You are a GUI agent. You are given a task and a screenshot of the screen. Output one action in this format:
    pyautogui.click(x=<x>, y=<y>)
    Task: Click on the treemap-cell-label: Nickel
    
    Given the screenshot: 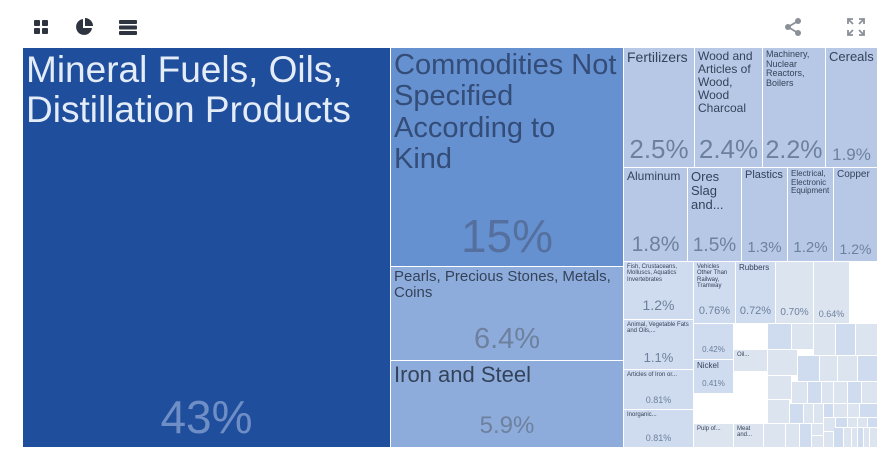 What is the action you would take?
    pyautogui.click(x=708, y=365)
    